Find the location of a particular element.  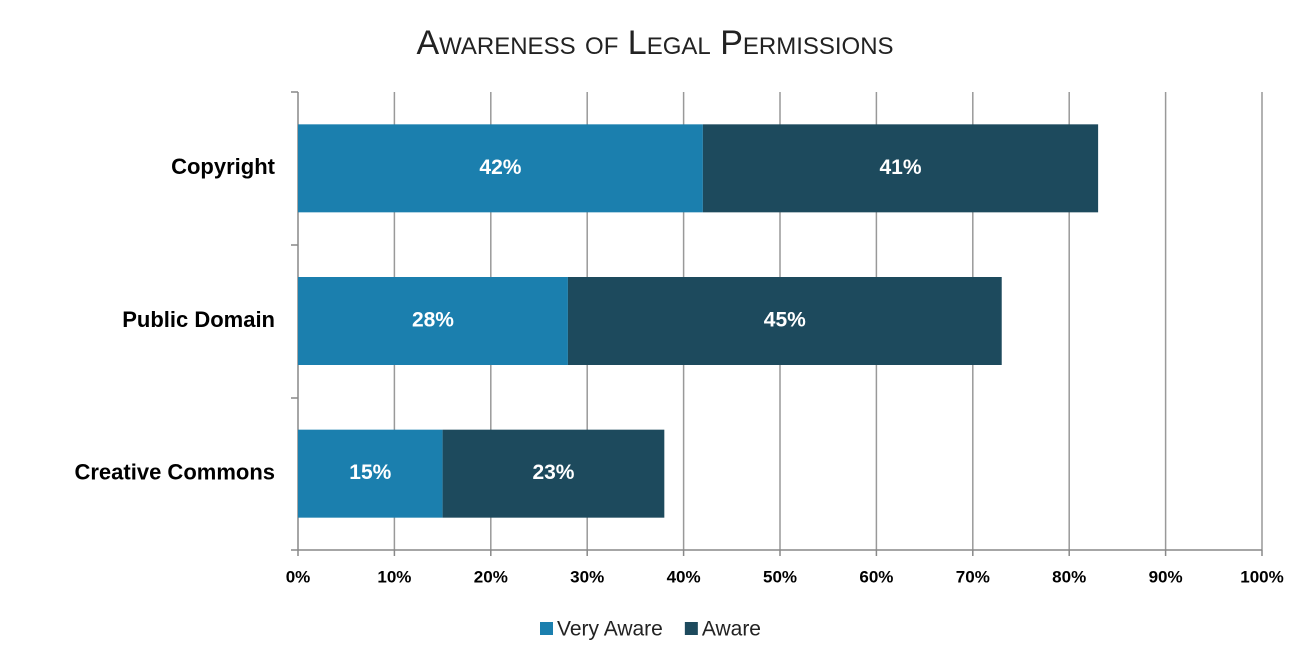

value-label: 45% is located at coordinates (785, 320).